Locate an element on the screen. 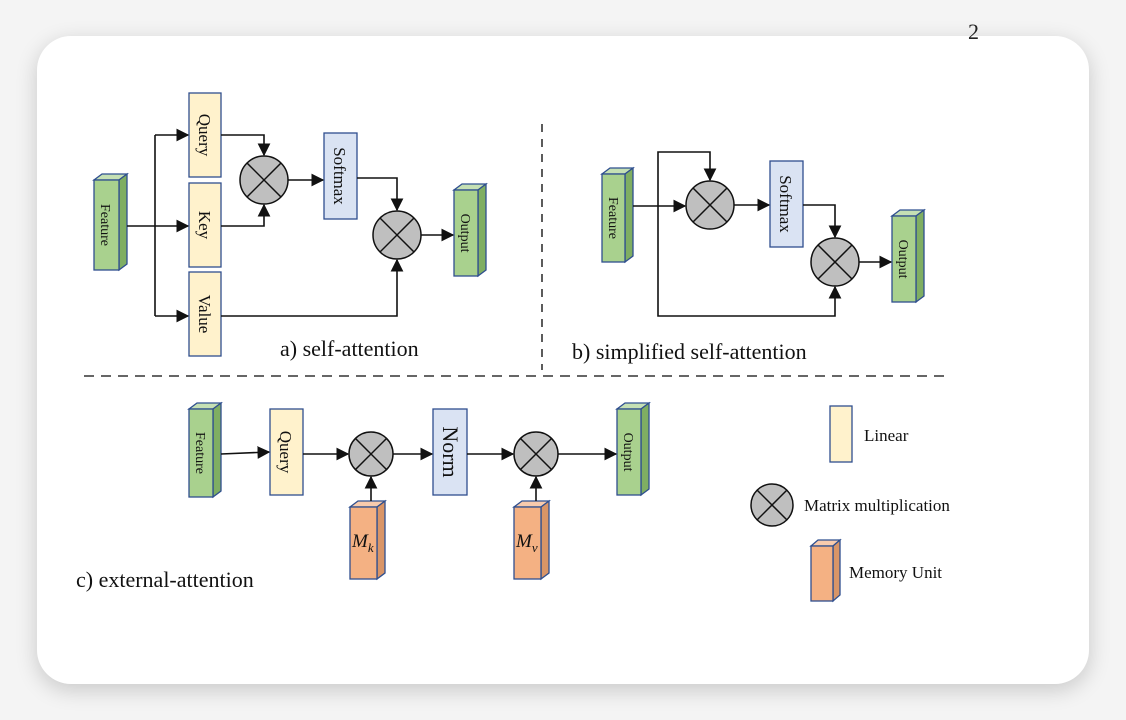 The image size is (1126, 720). softmax-box-b: Softmax is located at coordinates (786, 204).